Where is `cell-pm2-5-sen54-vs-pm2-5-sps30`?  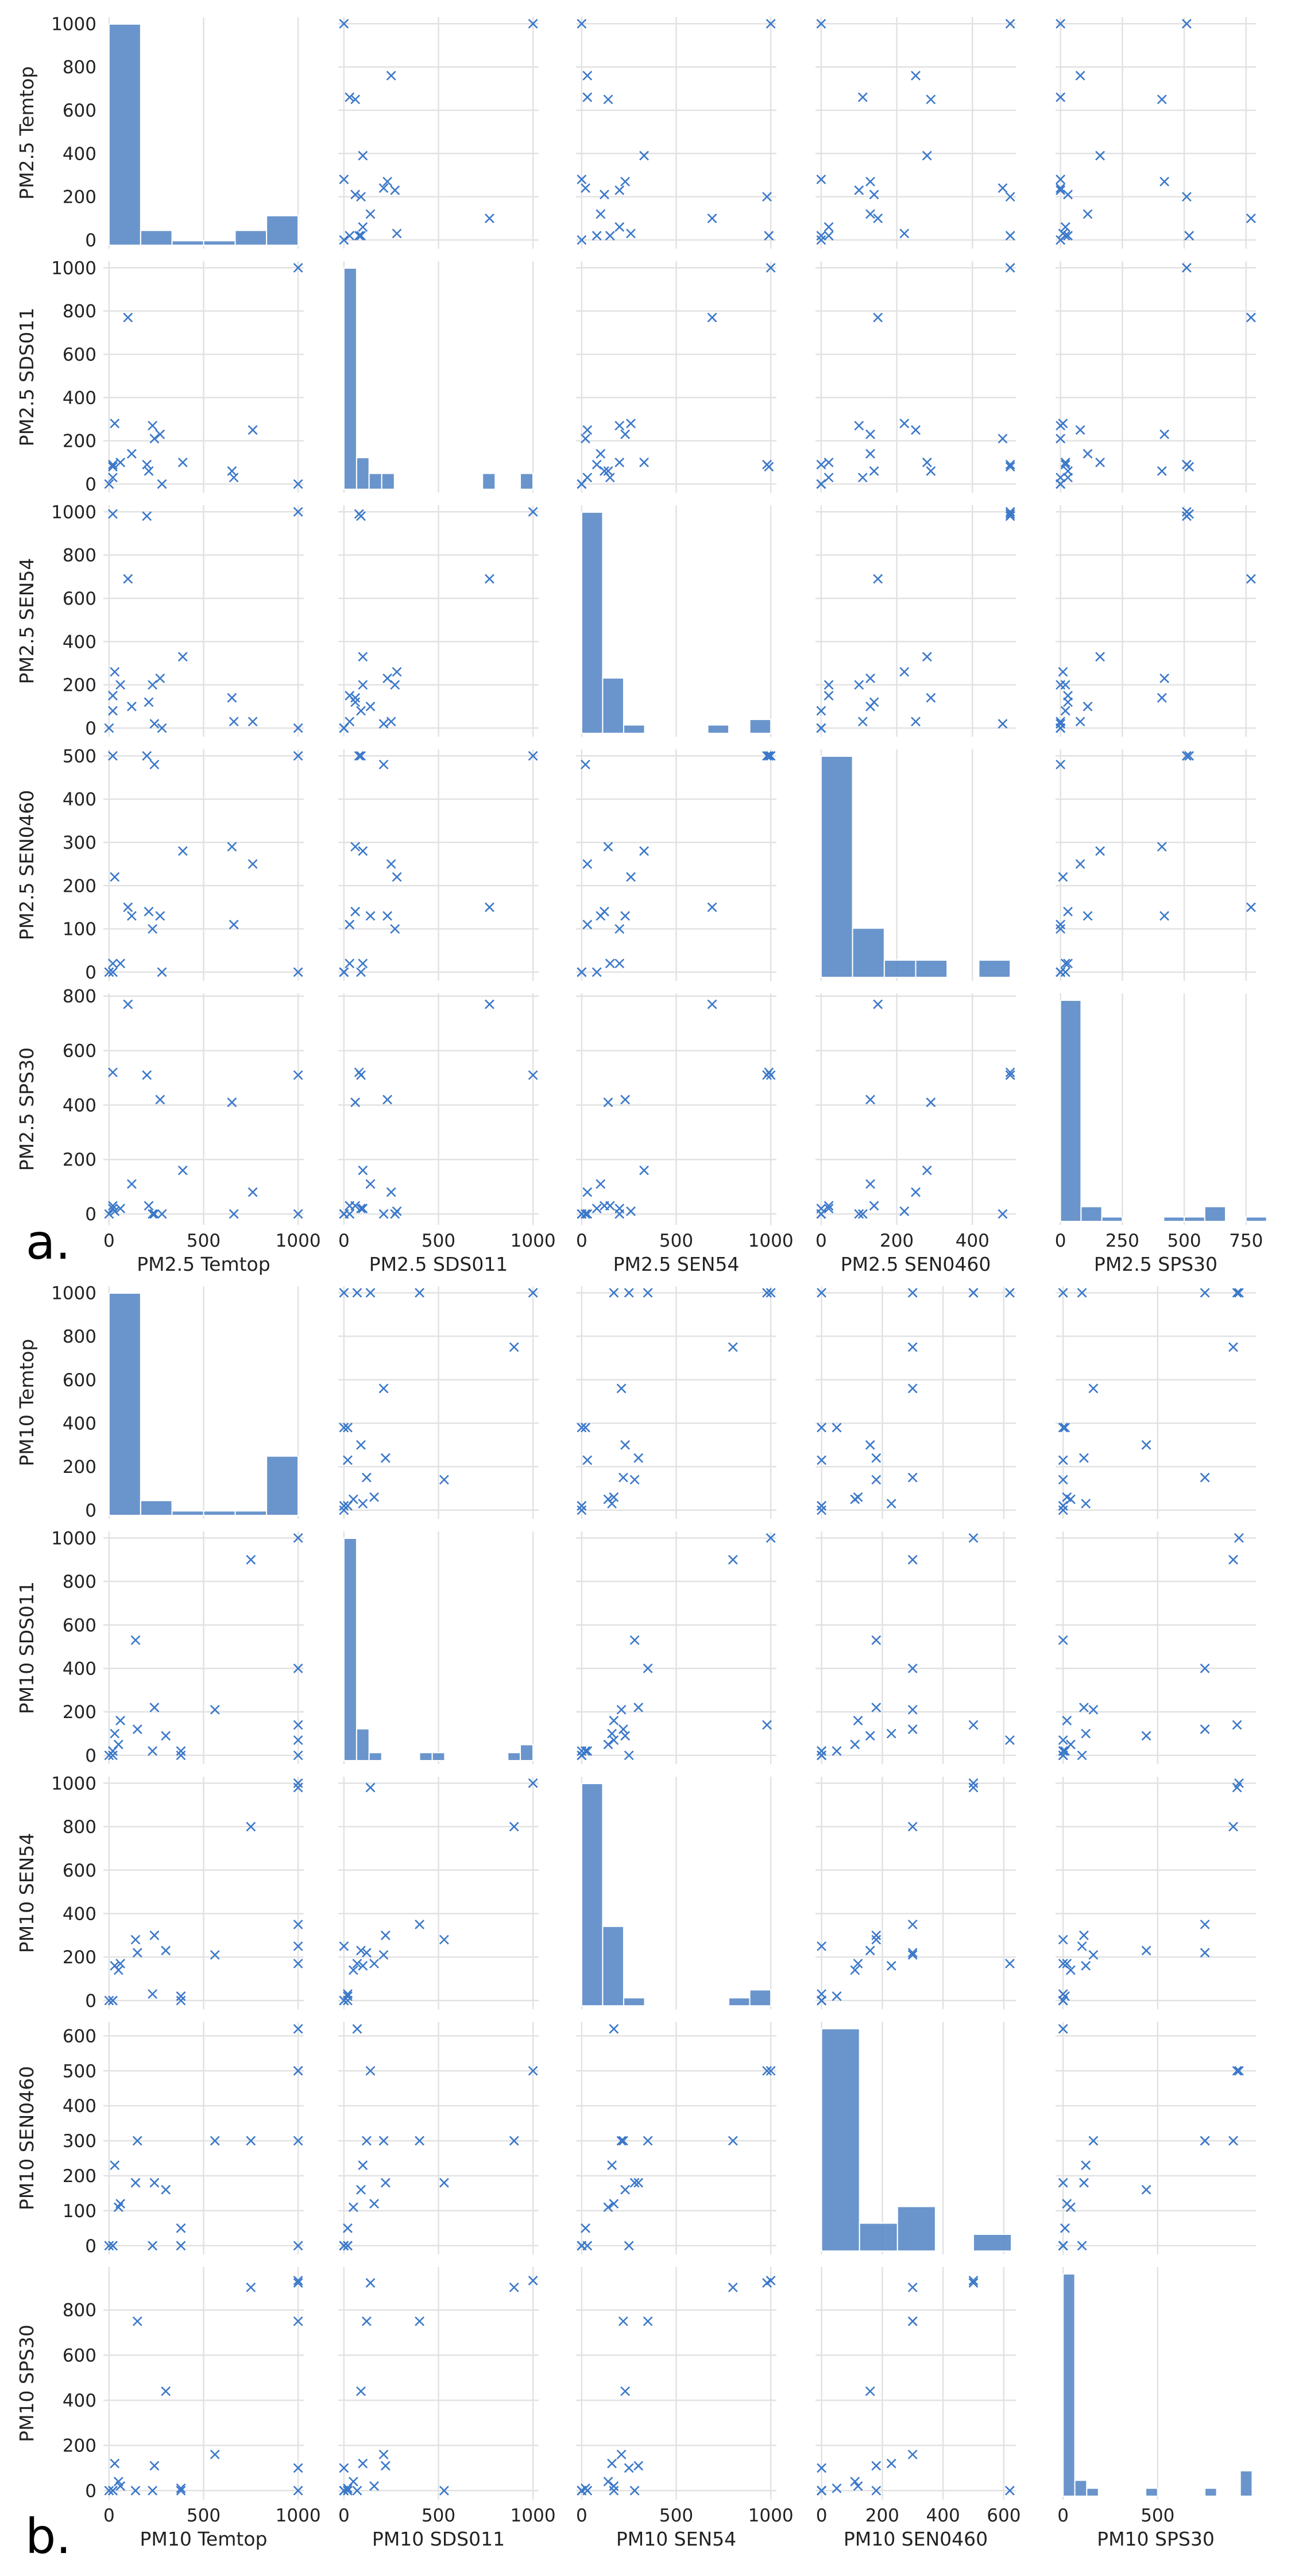
cell-pm2-5-sen54-vs-pm2-5-sps30 is located at coordinates (1156, 621).